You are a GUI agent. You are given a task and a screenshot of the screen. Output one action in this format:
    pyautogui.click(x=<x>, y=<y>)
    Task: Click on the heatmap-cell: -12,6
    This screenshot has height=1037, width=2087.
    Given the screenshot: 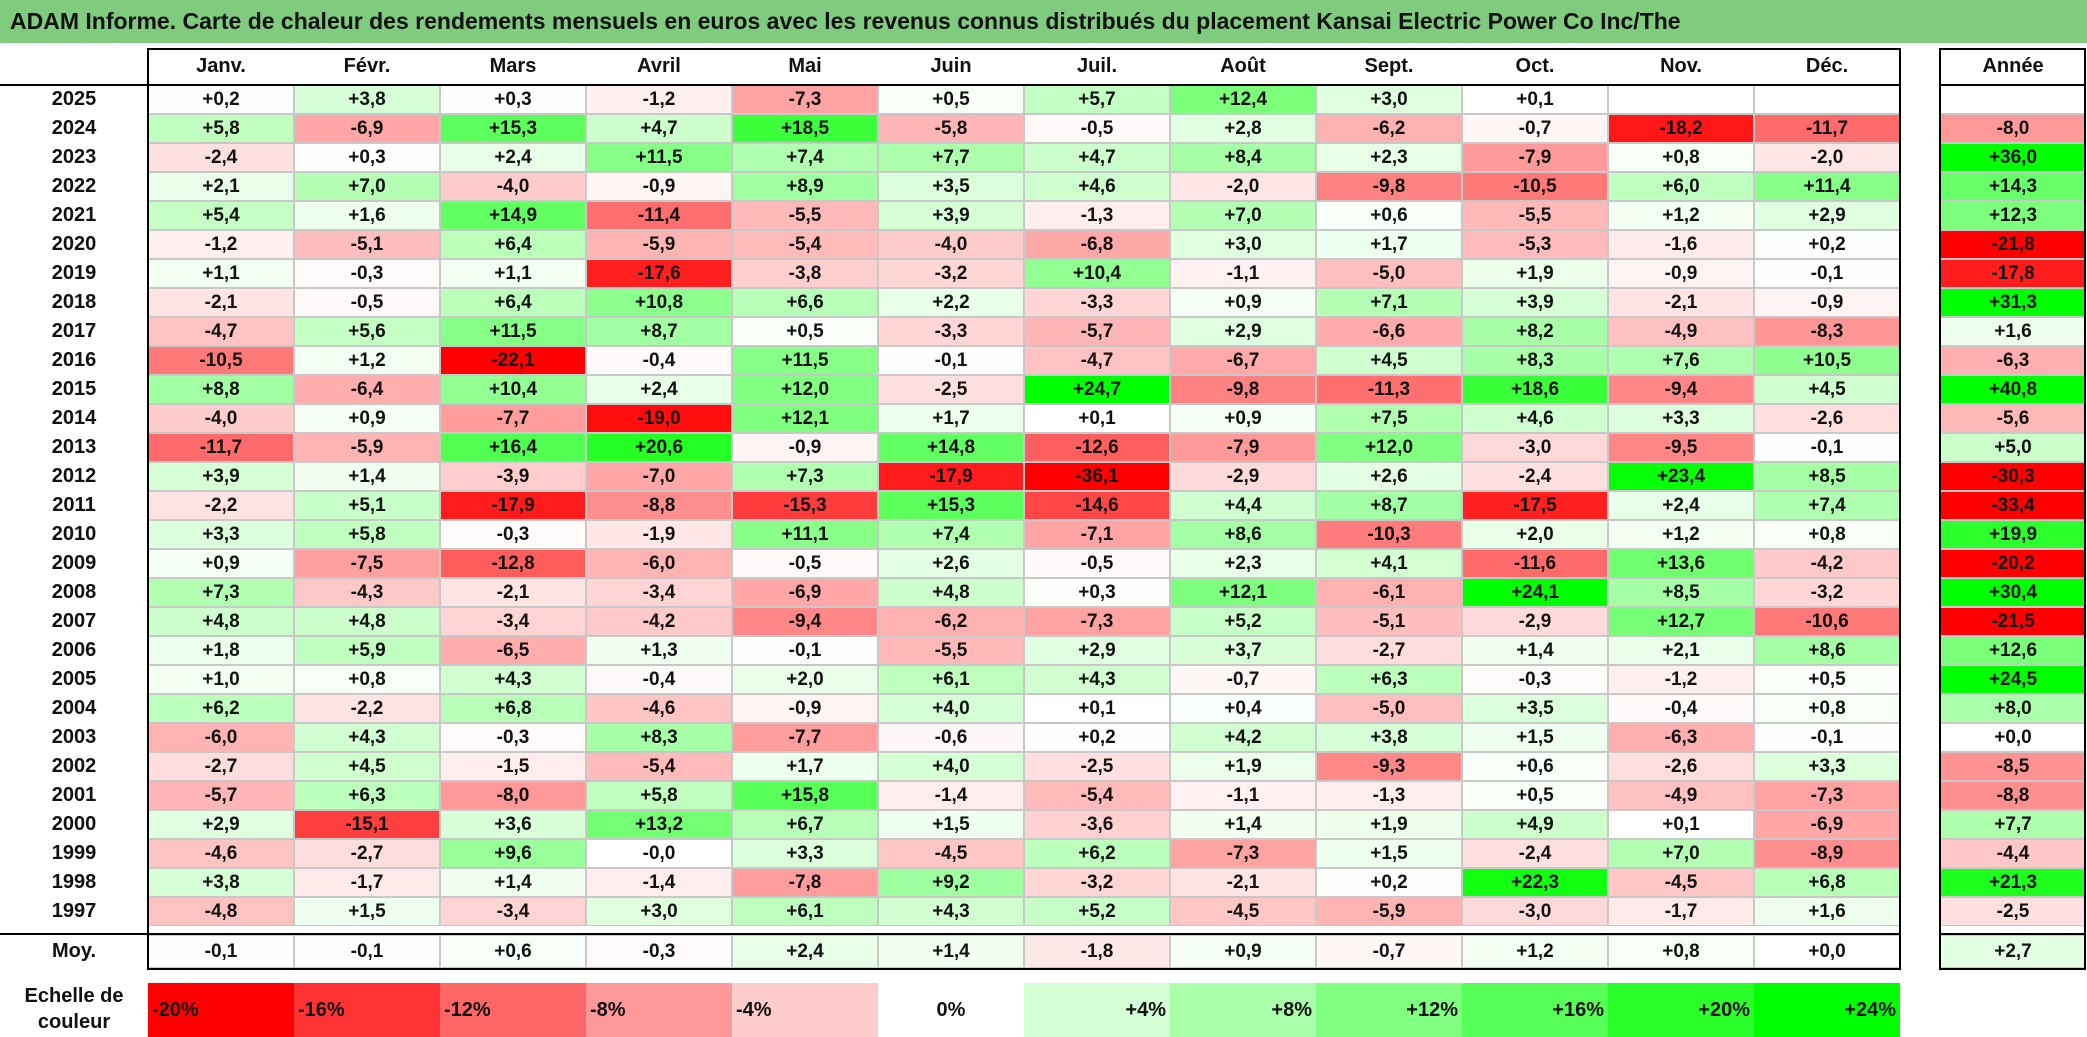 What is the action you would take?
    pyautogui.click(x=1097, y=447)
    